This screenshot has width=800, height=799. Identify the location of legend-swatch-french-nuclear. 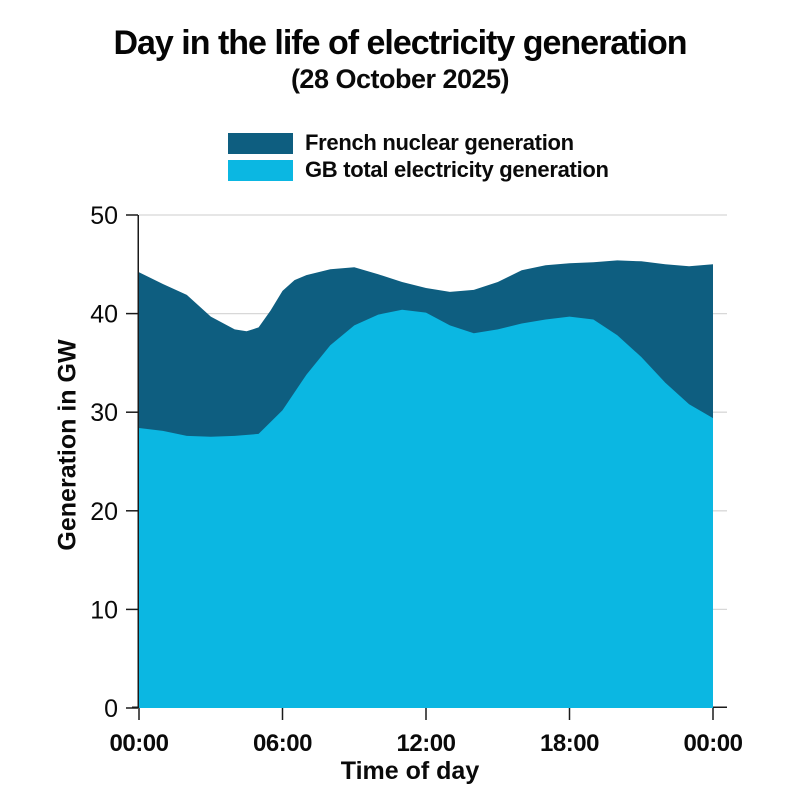
(260, 143).